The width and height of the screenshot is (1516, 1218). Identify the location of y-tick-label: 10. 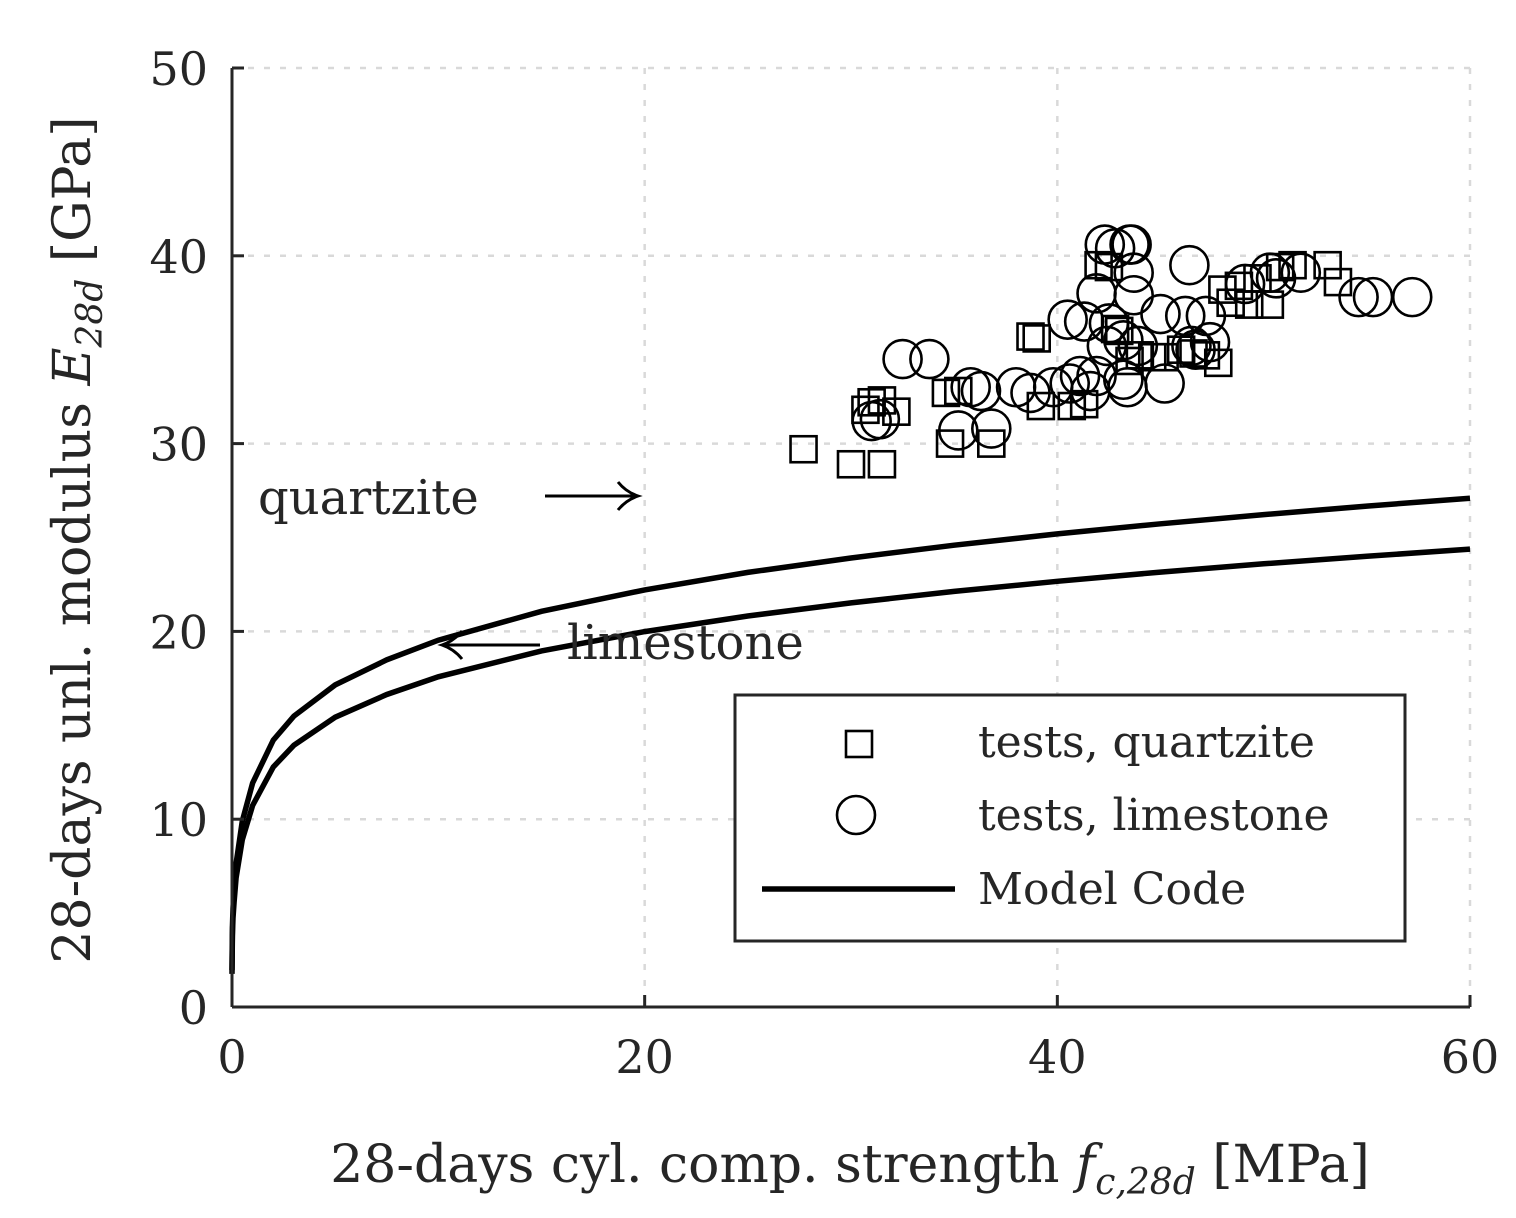
(178, 820).